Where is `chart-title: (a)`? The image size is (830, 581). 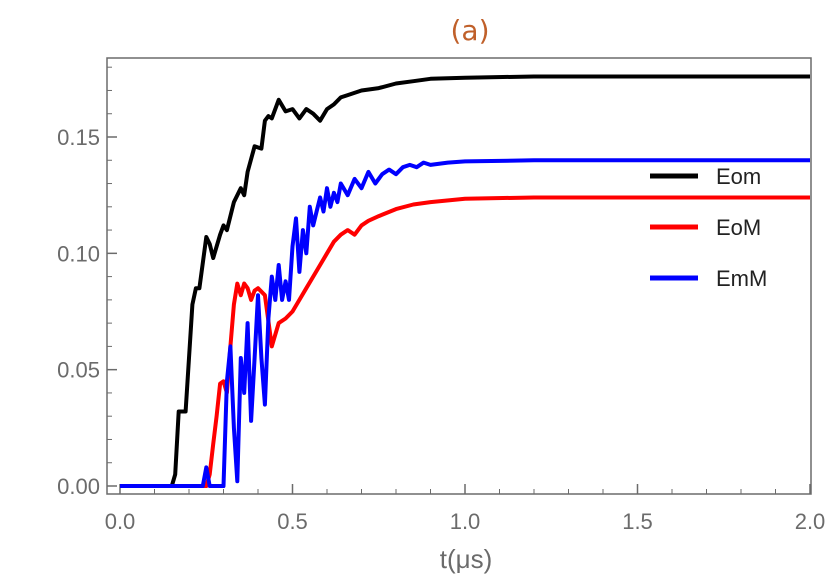
chart-title: (a) is located at coordinates (469, 30).